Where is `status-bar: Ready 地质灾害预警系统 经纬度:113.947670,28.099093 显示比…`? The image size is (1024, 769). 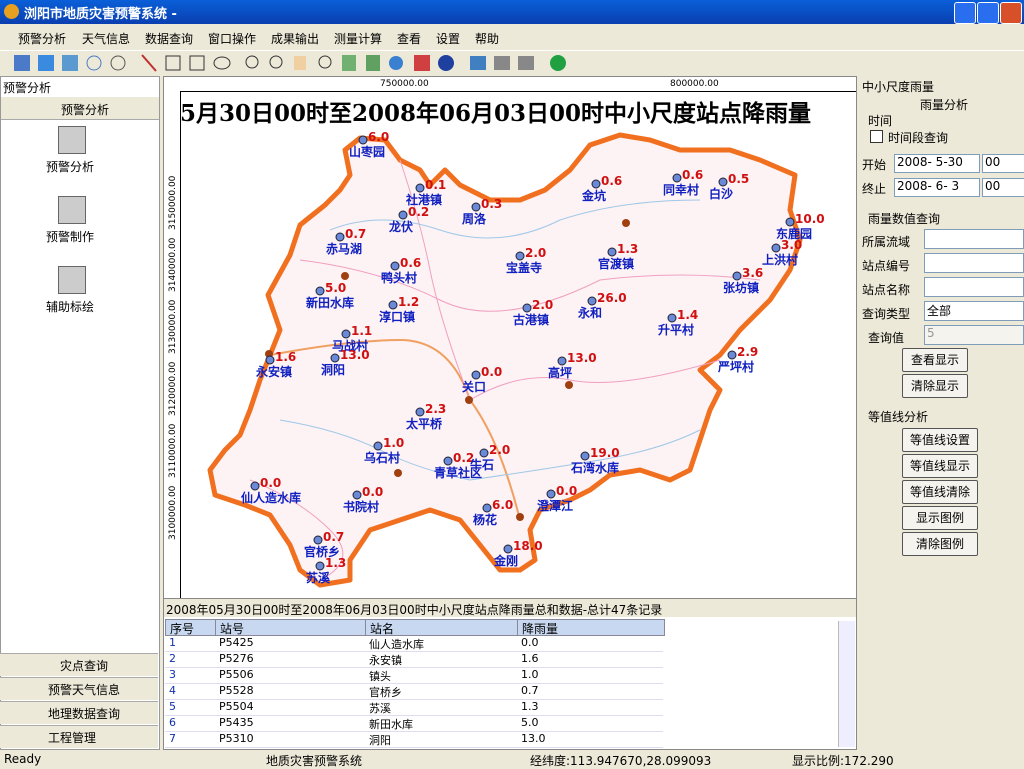 status-bar: Ready 地质灾害预警系统 经纬度:113.947670,28.099093 显示比… is located at coordinates (512, 759).